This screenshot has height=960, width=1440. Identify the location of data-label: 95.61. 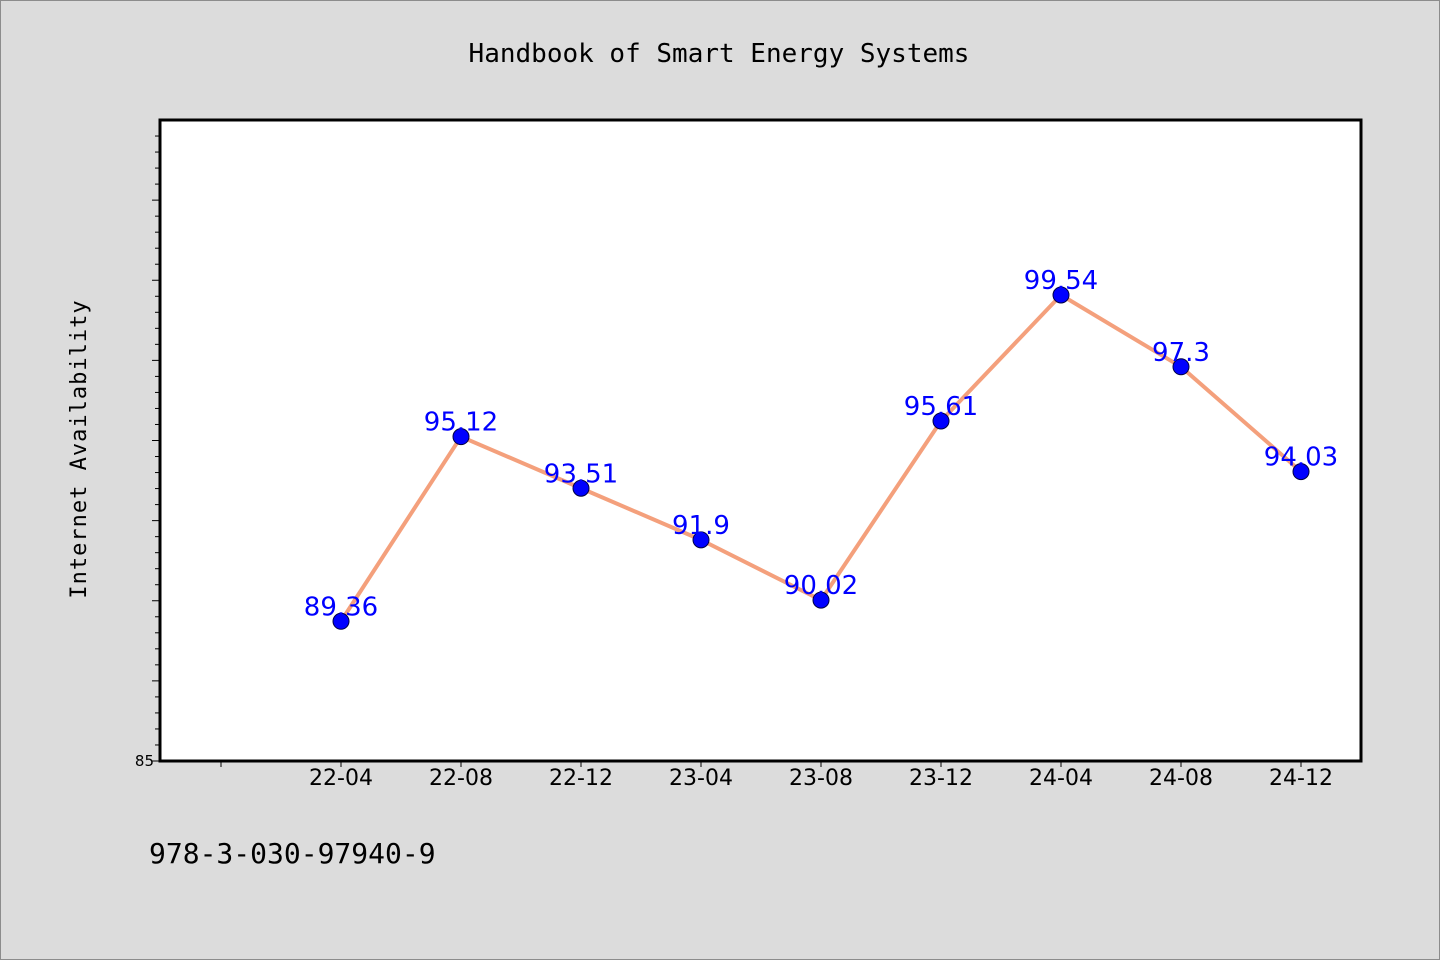
(941, 407).